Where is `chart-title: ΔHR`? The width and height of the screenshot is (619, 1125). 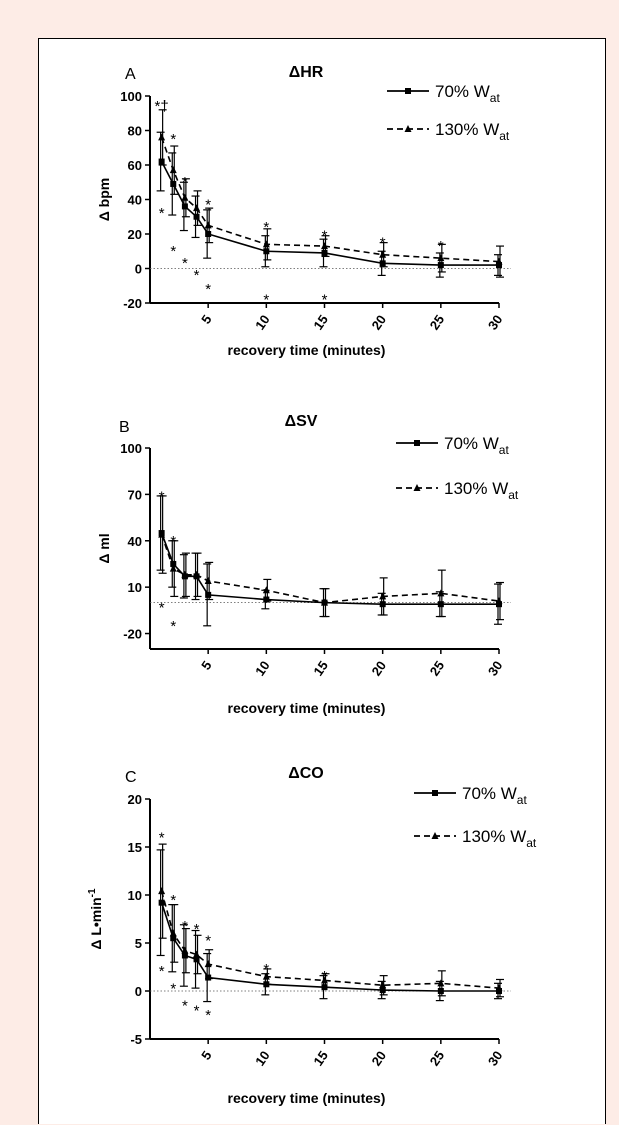 chart-title: ΔHR is located at coordinates (306, 72).